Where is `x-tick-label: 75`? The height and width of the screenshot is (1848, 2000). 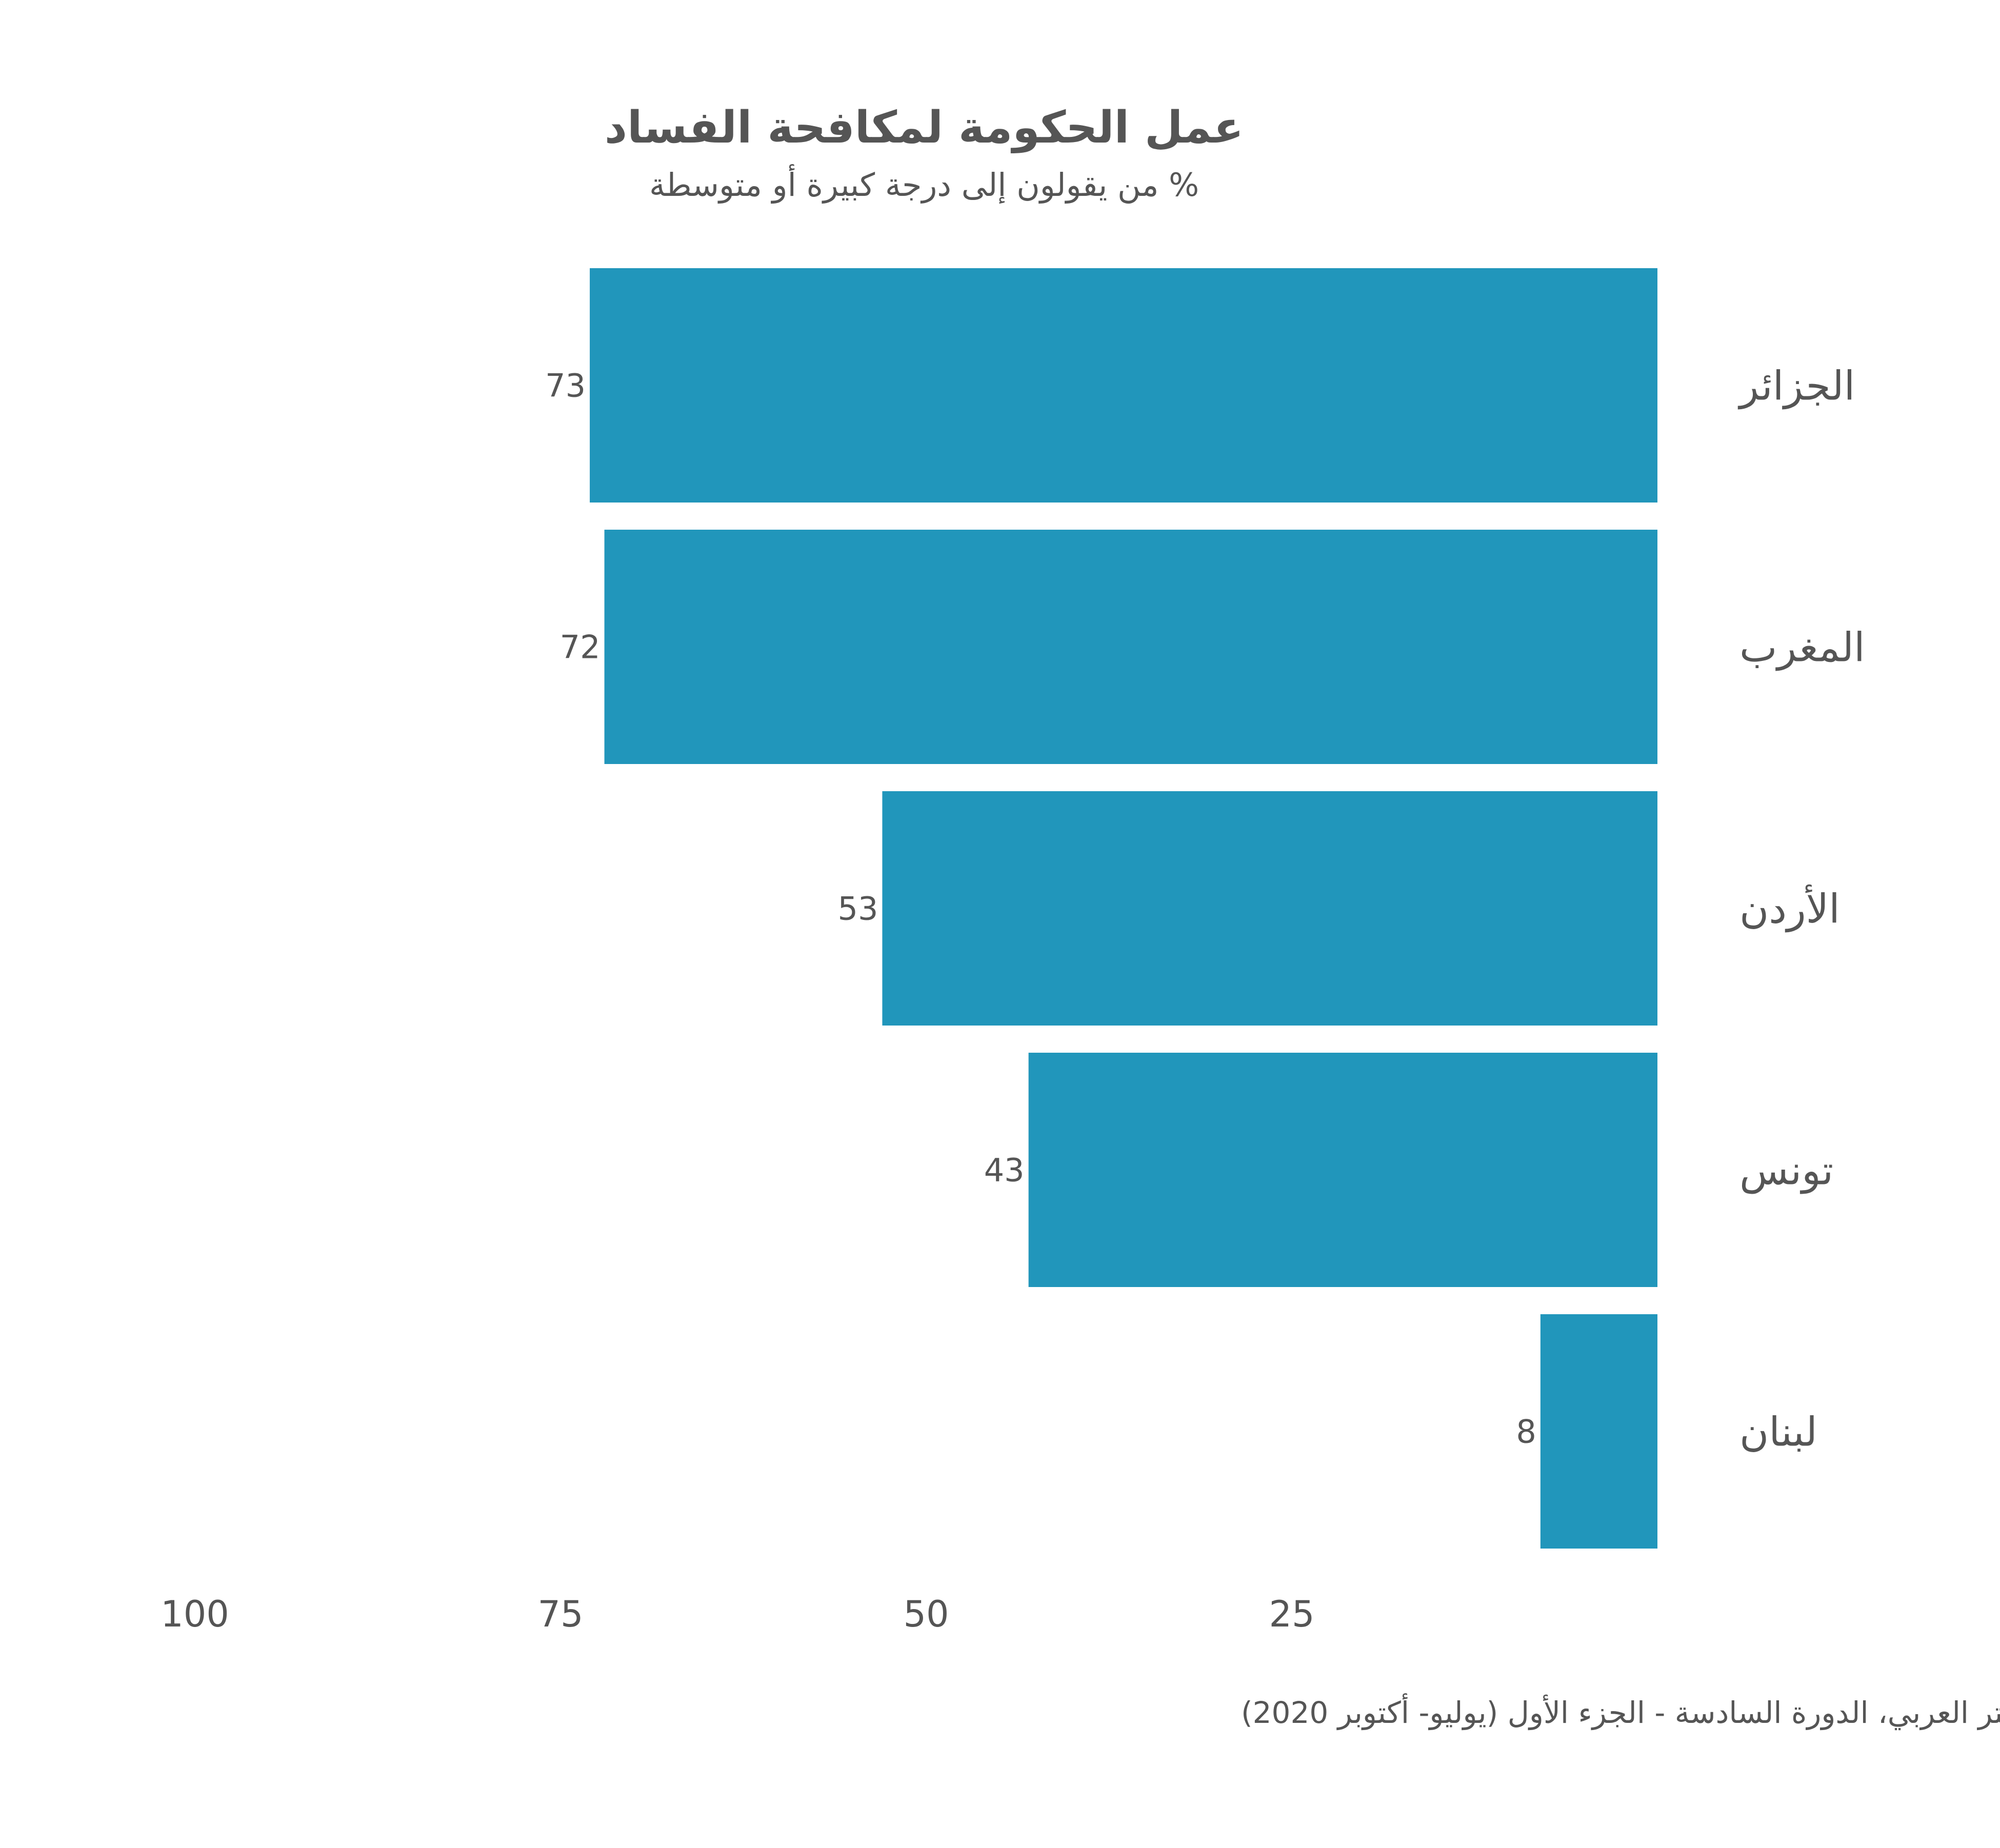
x-tick-label: 75 is located at coordinates (560, 1614).